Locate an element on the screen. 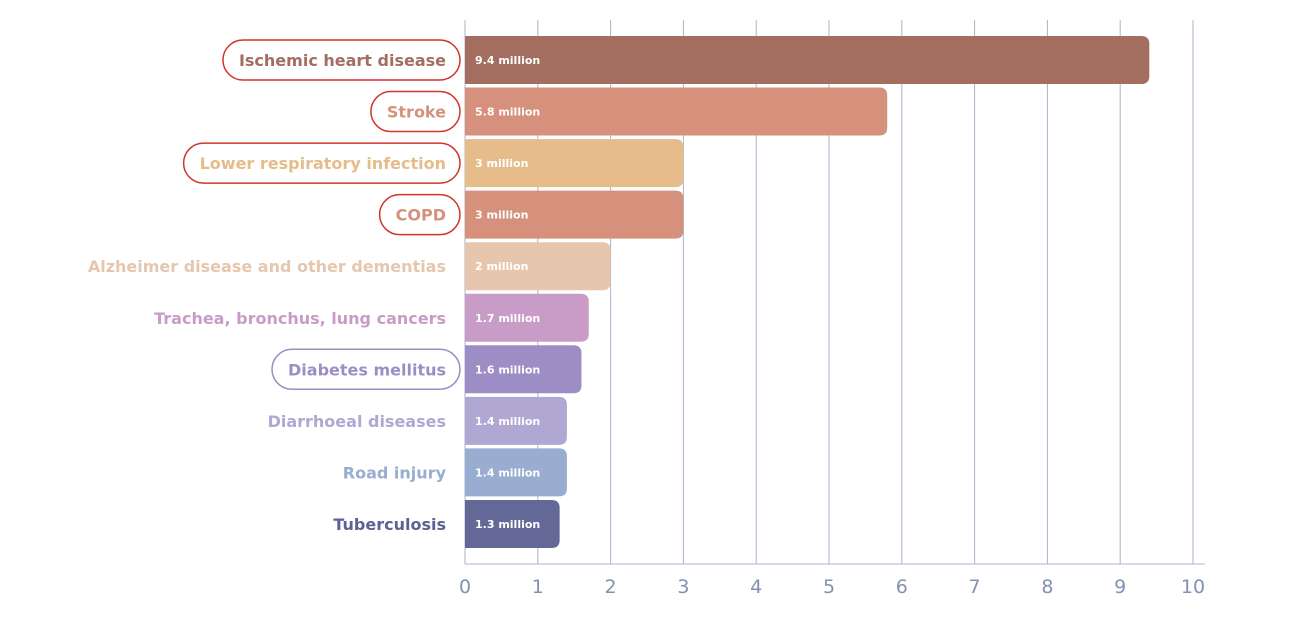 Image resolution: width=1300 pixels, height=628 pixels. x-axis: 0 1 2 3 4 5 6 7 8 9 10 is located at coordinates (832, 580).